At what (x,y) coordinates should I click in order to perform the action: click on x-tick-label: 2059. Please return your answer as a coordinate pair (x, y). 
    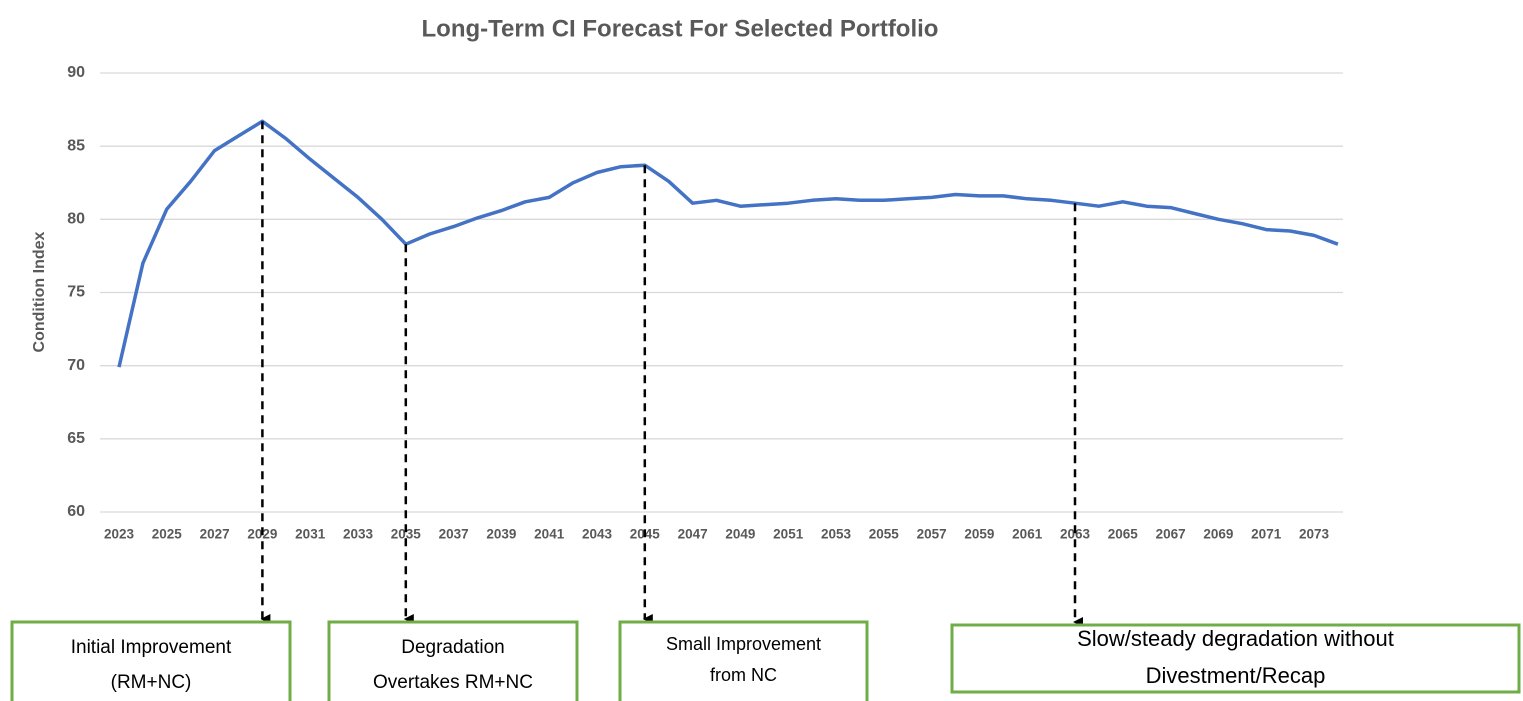
    Looking at the image, I should click on (979, 534).